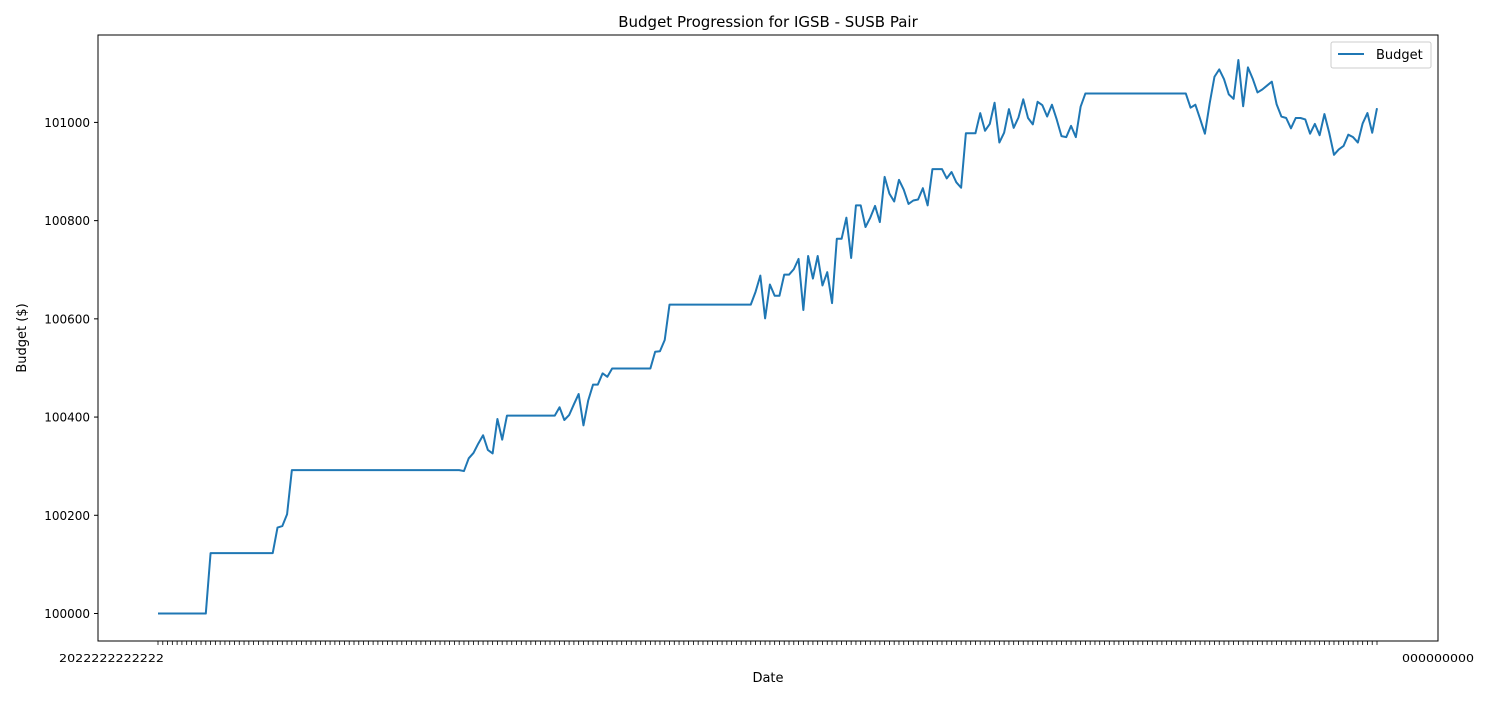 The height and width of the screenshot is (704, 1500). I want to click on y-axis-label: Budget ($), so click(22, 337).